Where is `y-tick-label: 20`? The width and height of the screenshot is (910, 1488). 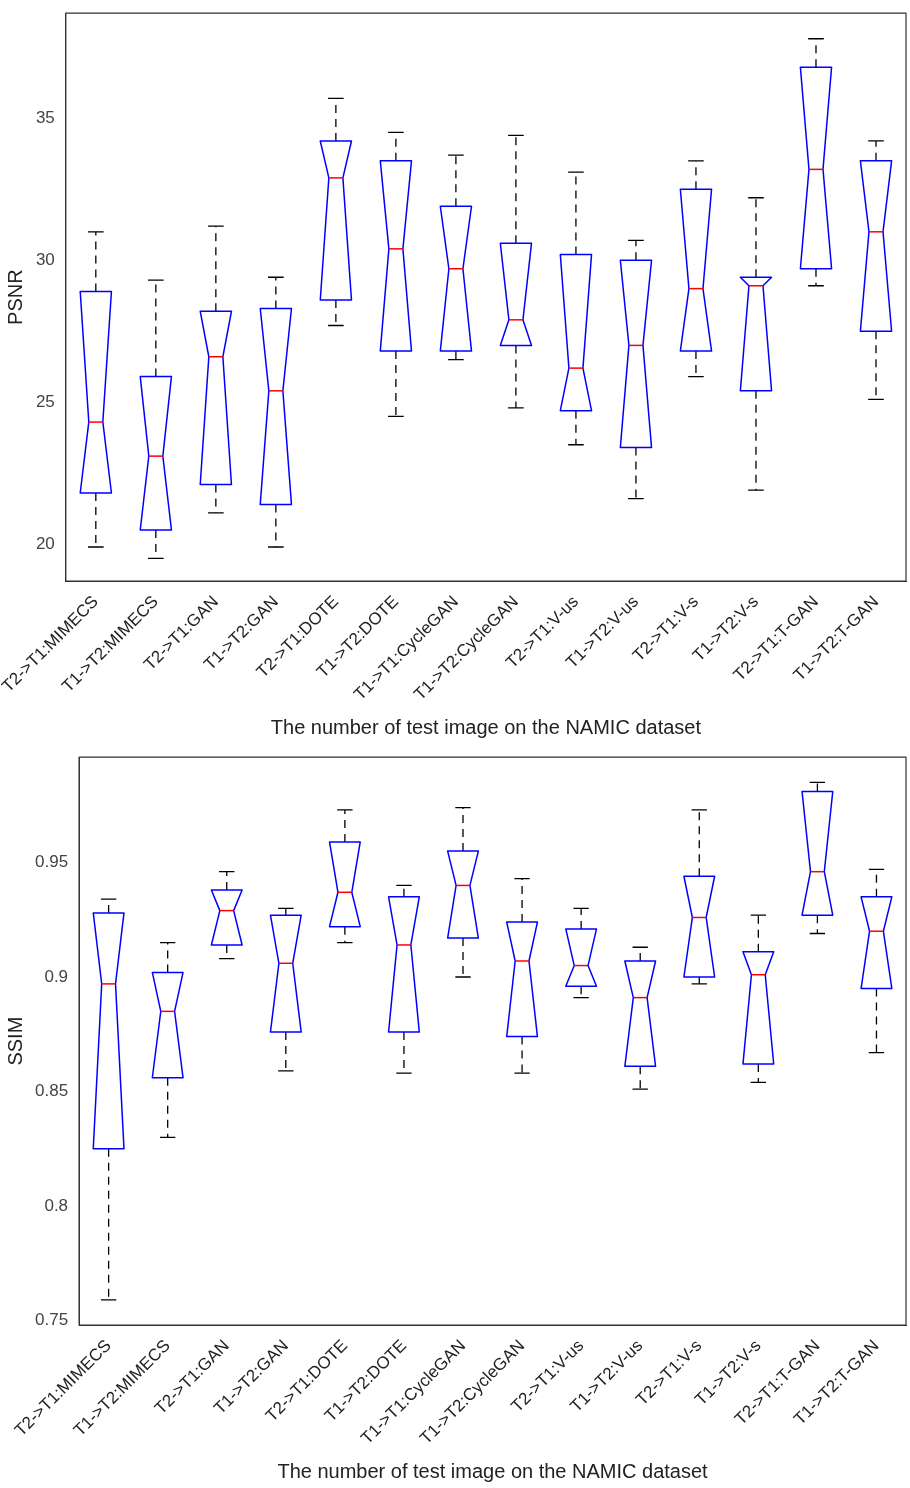
y-tick-label: 20 is located at coordinates (45, 543).